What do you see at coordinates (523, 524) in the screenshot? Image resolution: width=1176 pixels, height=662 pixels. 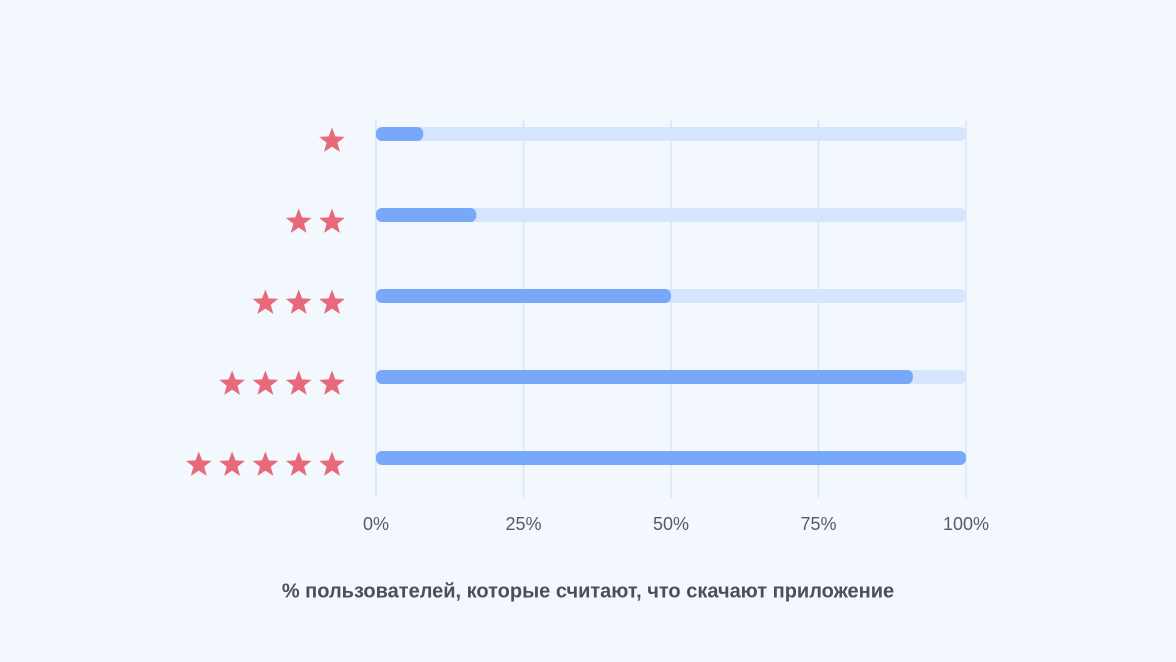 I see `x-tick-label: 25%` at bounding box center [523, 524].